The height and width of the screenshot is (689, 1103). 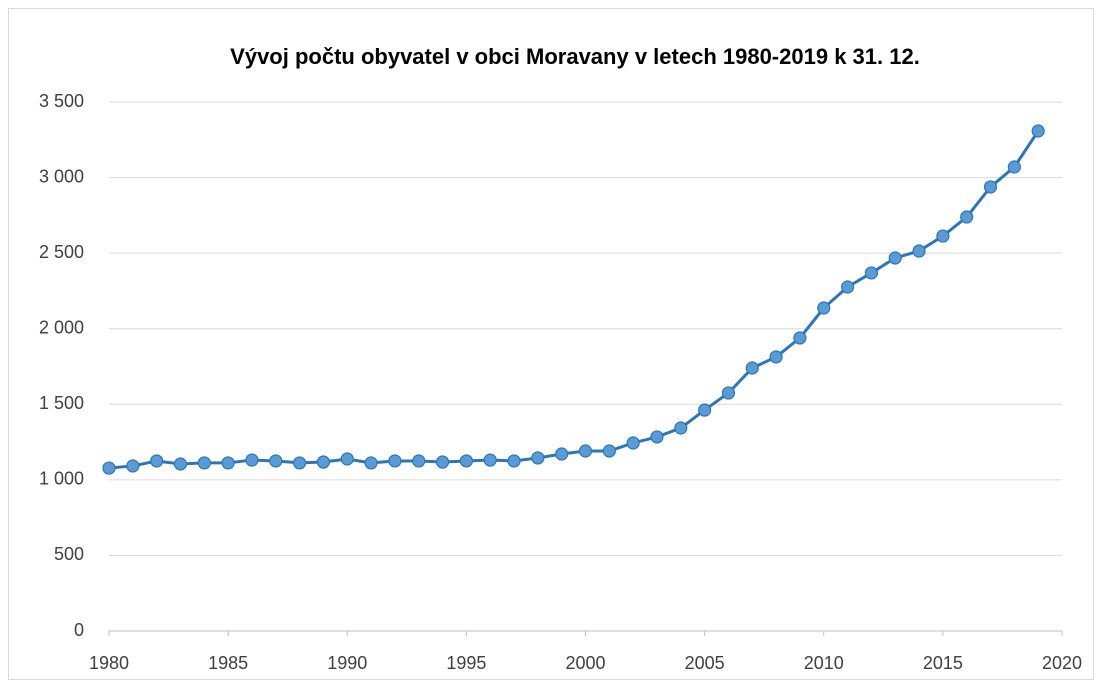 I want to click on x-tick-label: 1980, so click(x=109, y=663).